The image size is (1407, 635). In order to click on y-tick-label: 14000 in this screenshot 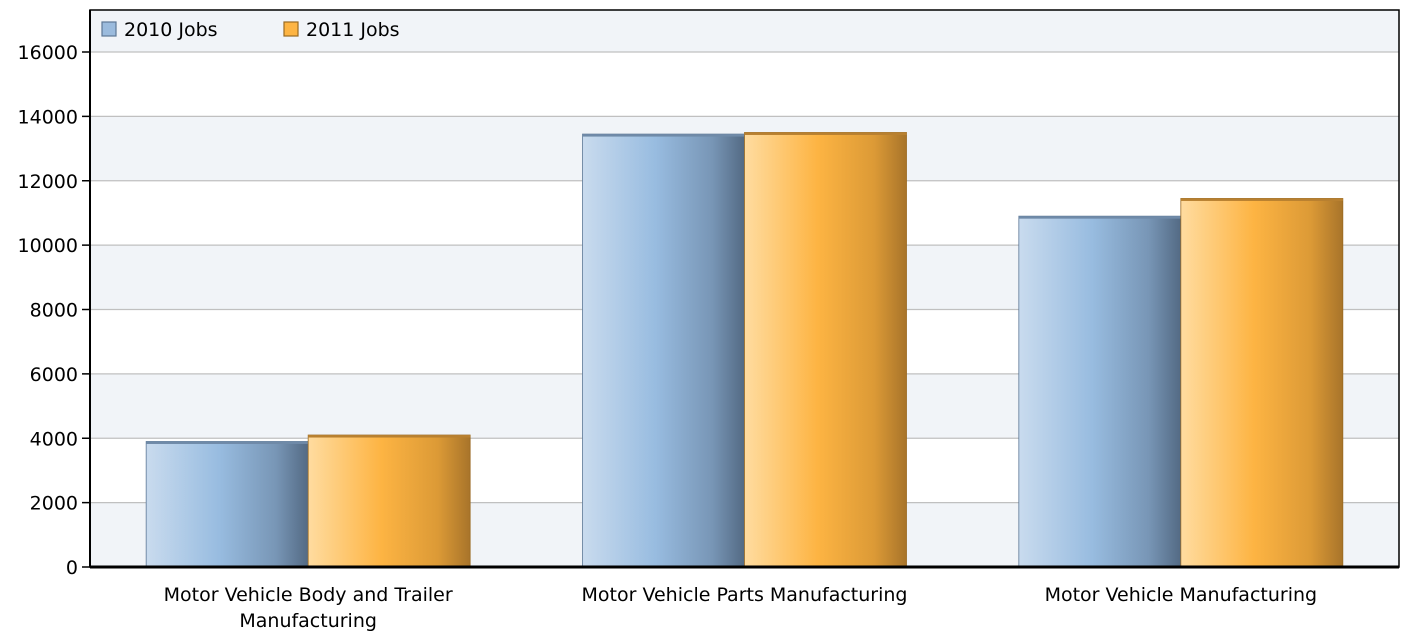, I will do `click(48, 117)`.